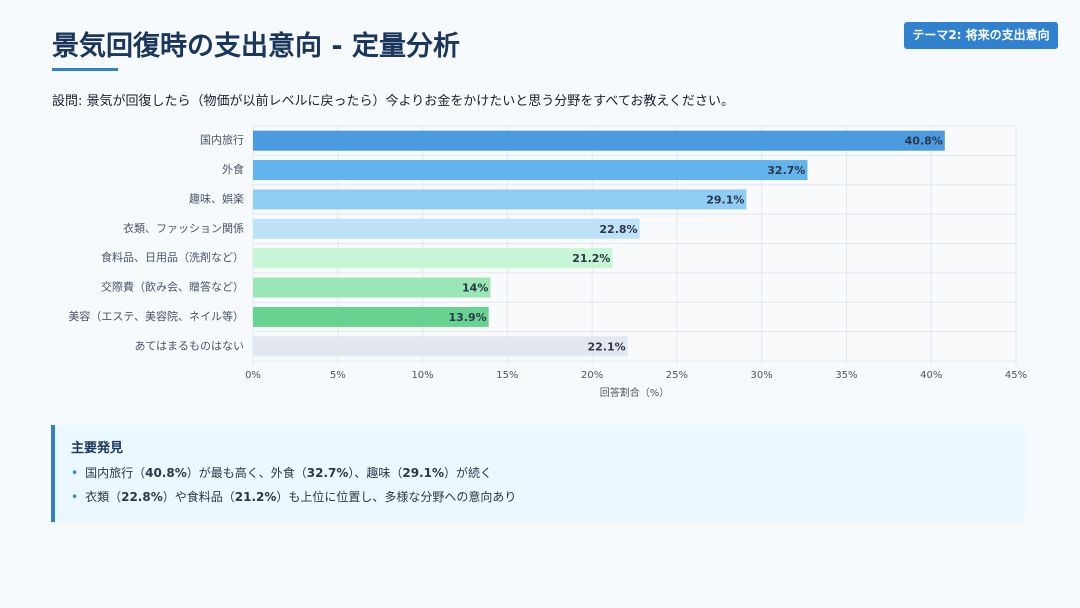 This screenshot has width=1080, height=608. I want to click on finding: 衣類（22.8%）や食料品（21.2%）も上位に位置し、多様な分野への意向あり, so click(540, 497).